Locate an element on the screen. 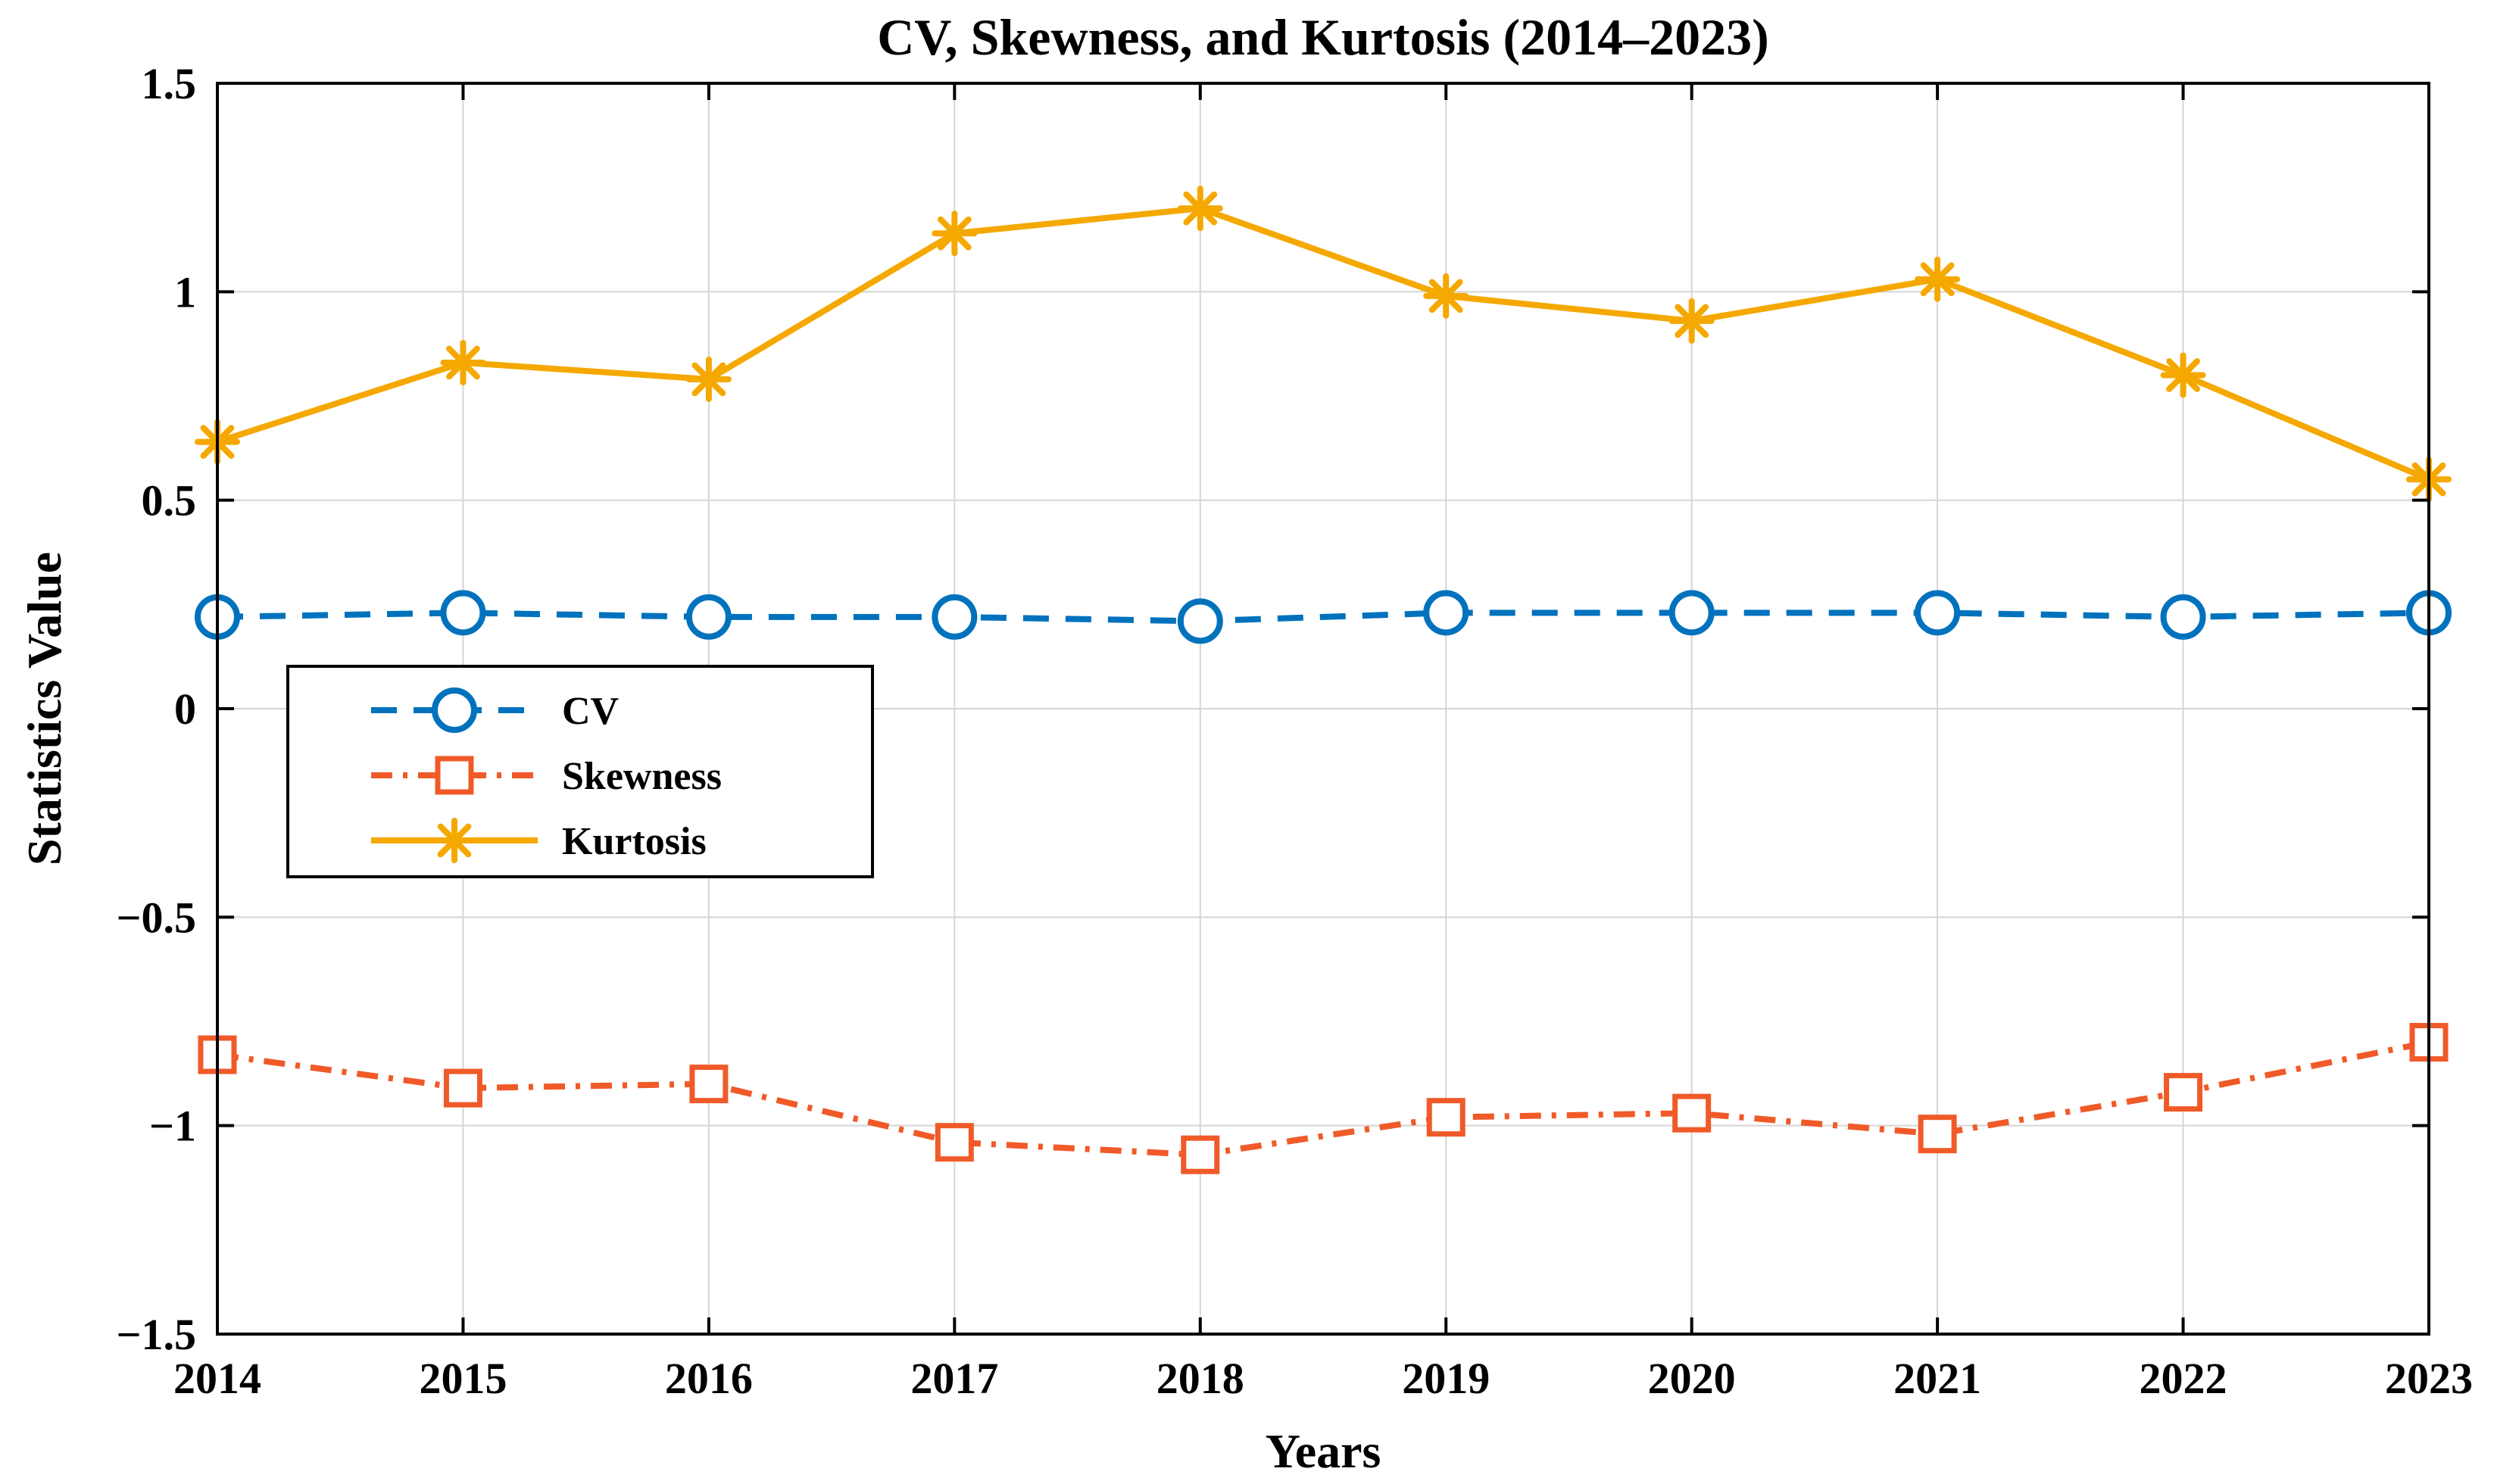  y-tick-label: 1.5 is located at coordinates (169, 83).